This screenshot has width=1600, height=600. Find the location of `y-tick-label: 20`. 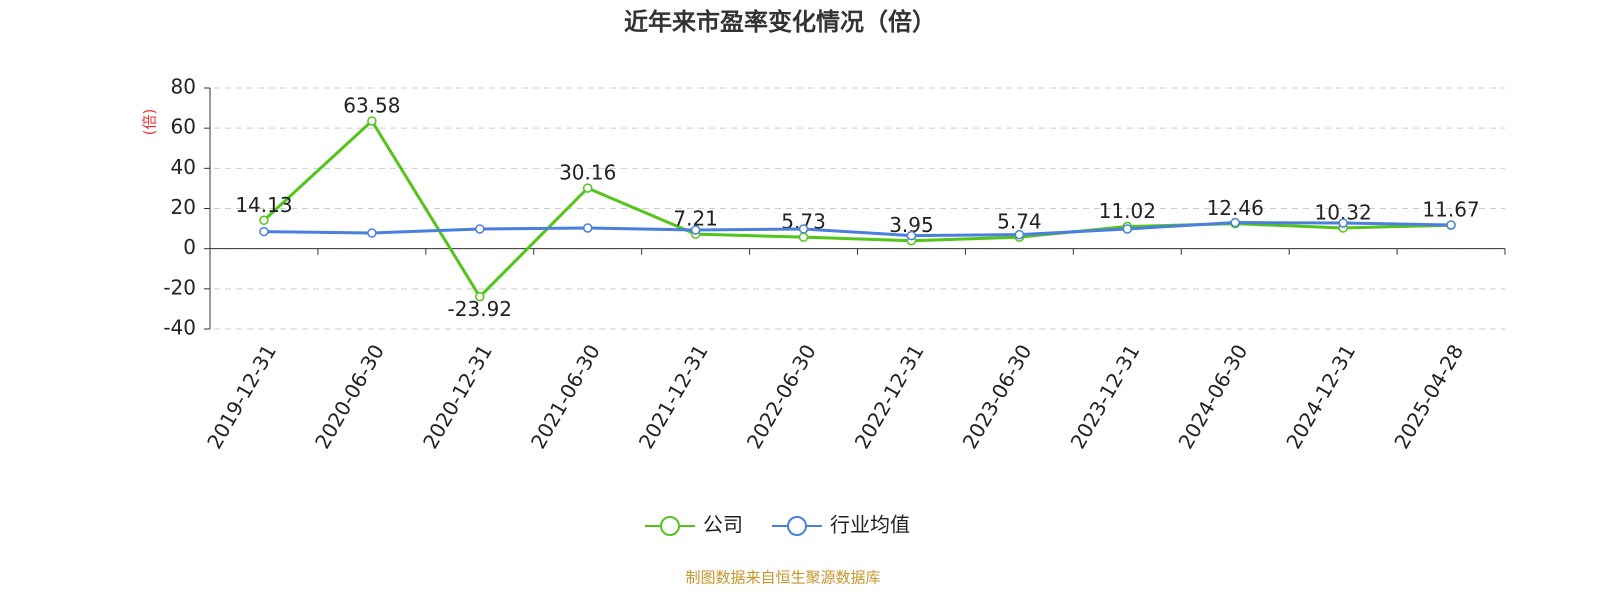

y-tick-label: 20 is located at coordinates (183, 207).